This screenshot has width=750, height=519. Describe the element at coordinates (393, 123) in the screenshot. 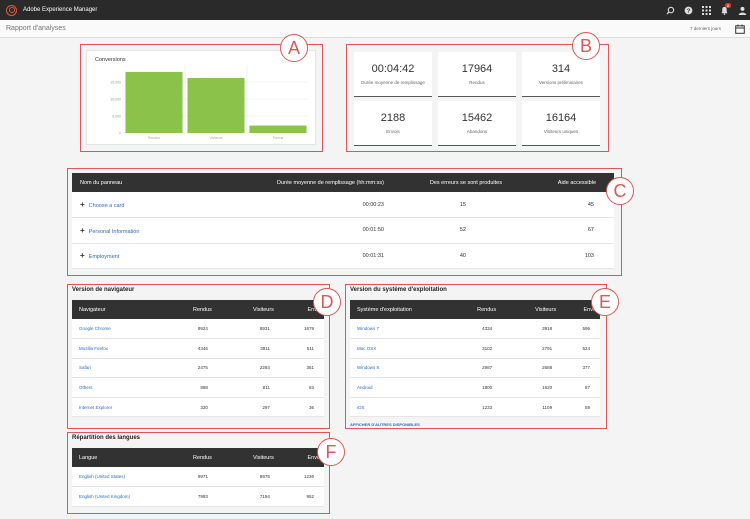

I see `kpi-card: 2188 Envois` at that location.